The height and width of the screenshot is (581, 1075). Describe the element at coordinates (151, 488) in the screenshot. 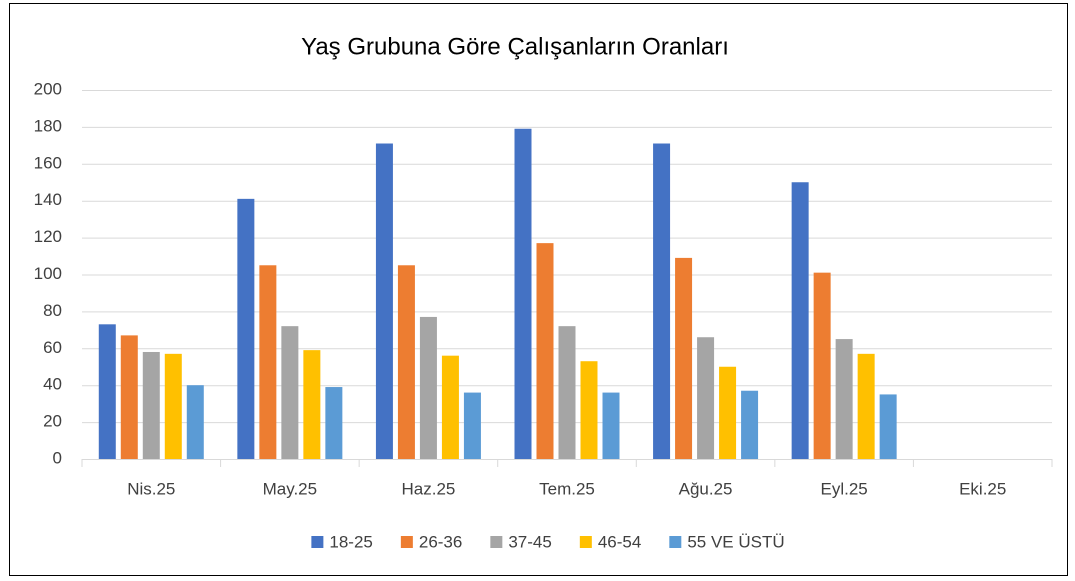

I see `x-tick-label: Nis.25` at that location.